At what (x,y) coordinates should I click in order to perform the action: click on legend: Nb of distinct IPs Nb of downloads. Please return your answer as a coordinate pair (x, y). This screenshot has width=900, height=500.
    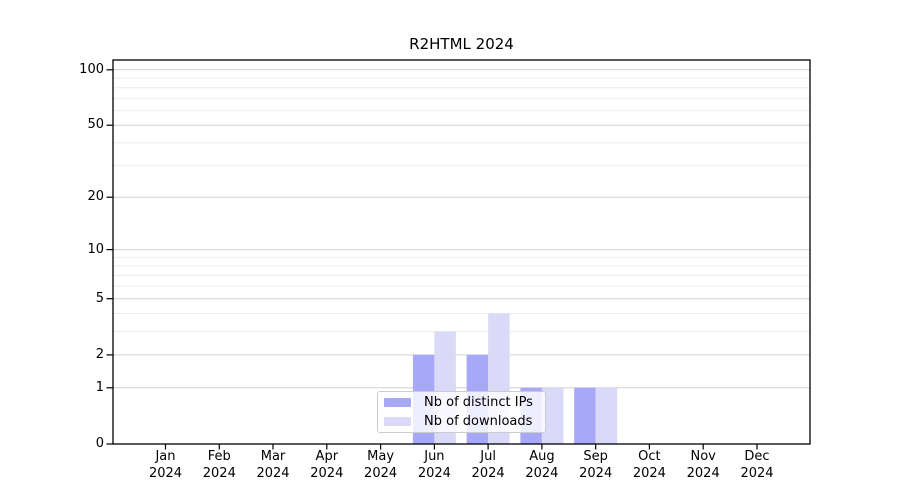
    Looking at the image, I should click on (461, 412).